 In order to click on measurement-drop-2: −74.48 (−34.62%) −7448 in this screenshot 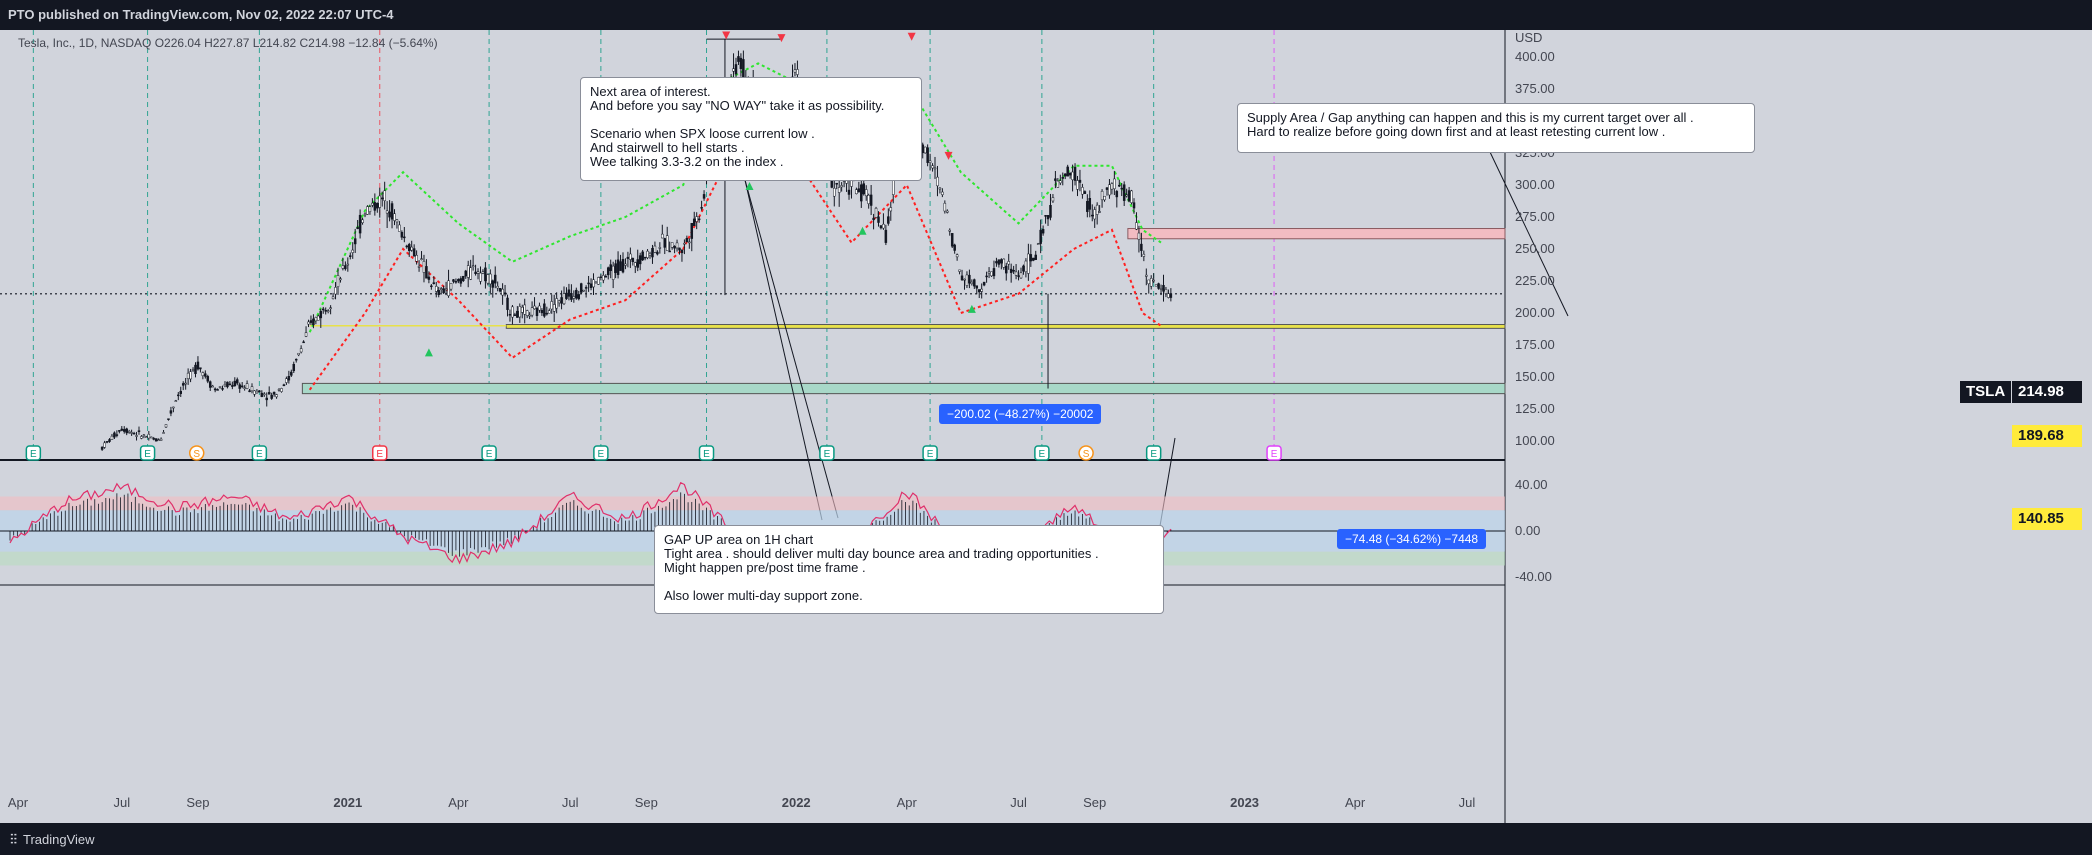, I will do `click(1412, 539)`.